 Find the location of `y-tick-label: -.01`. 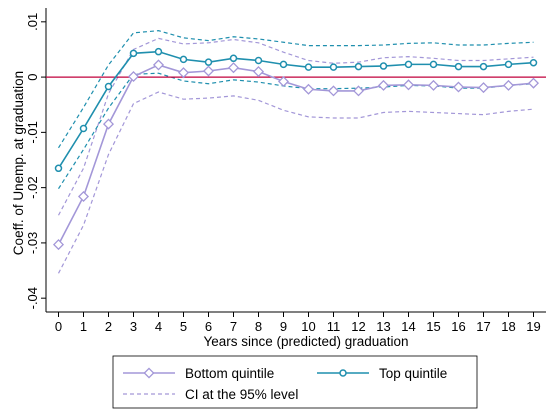

y-tick-label: -.01 is located at coordinates (32, 132).